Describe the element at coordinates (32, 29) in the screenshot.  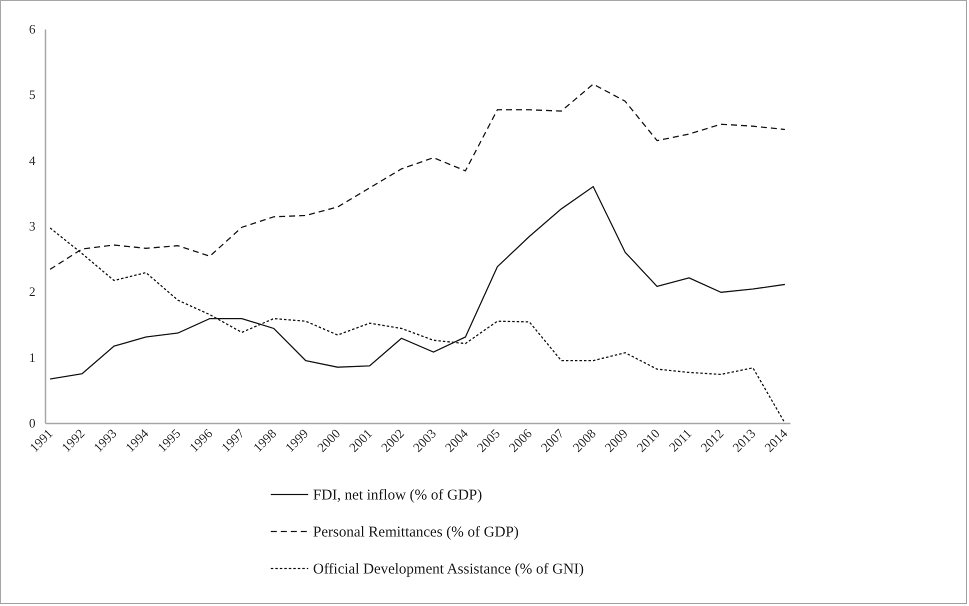
I see `y-tick-label: 6` at that location.